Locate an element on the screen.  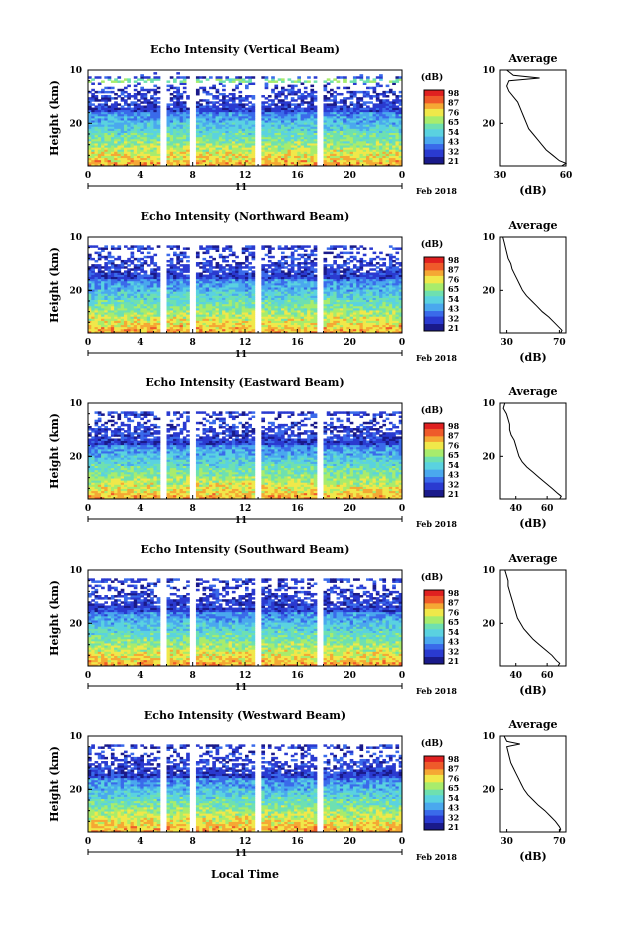
colorbar-tick-label: 65 is located at coordinates (453, 122).